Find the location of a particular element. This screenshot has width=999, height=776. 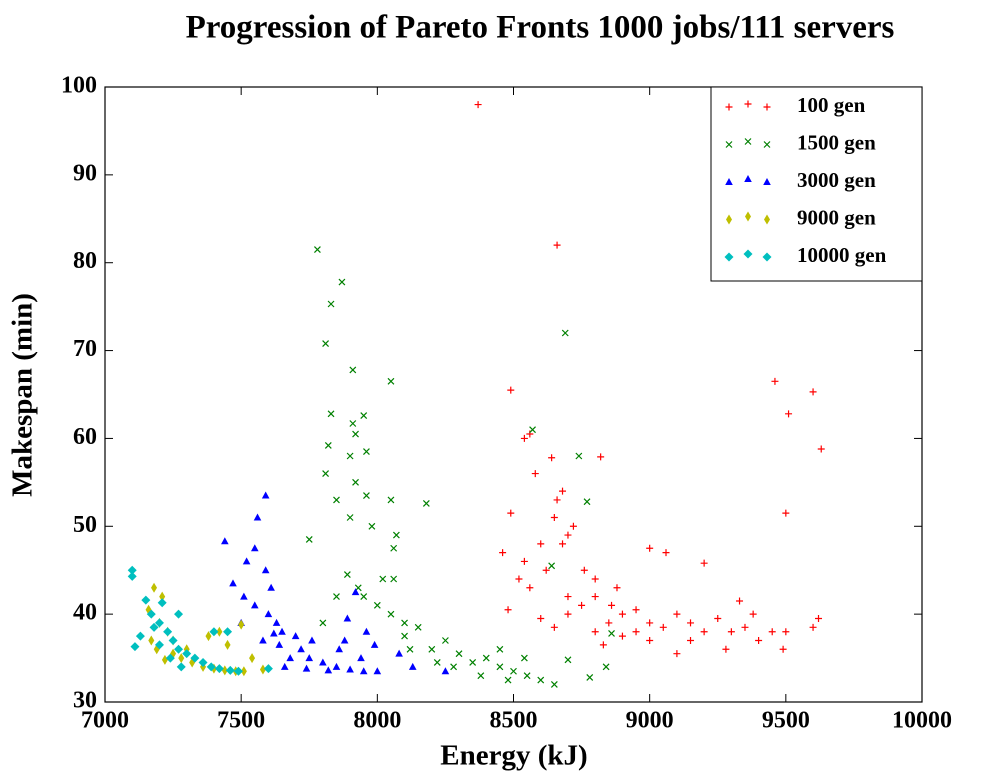

y-tick-label: 80 is located at coordinates (85, 261).